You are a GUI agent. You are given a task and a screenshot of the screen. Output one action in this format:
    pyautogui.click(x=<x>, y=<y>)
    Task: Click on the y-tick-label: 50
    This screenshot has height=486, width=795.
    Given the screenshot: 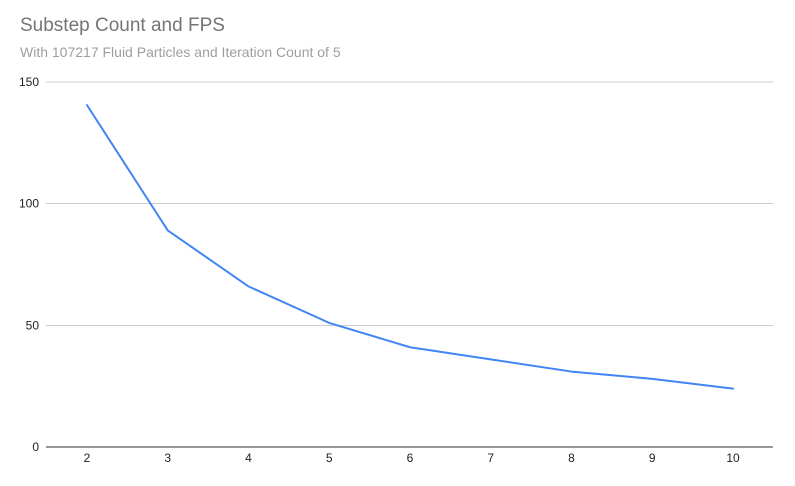 What is the action you would take?
    pyautogui.click(x=33, y=325)
    